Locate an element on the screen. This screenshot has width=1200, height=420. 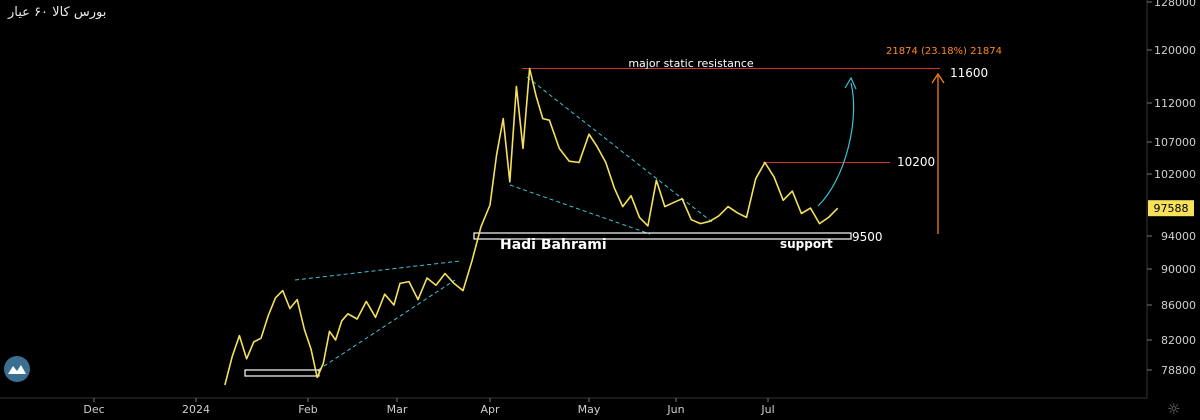
time-axis: Dec 2024 Feb Mar Apr May Jun Jul is located at coordinates (573, 406).